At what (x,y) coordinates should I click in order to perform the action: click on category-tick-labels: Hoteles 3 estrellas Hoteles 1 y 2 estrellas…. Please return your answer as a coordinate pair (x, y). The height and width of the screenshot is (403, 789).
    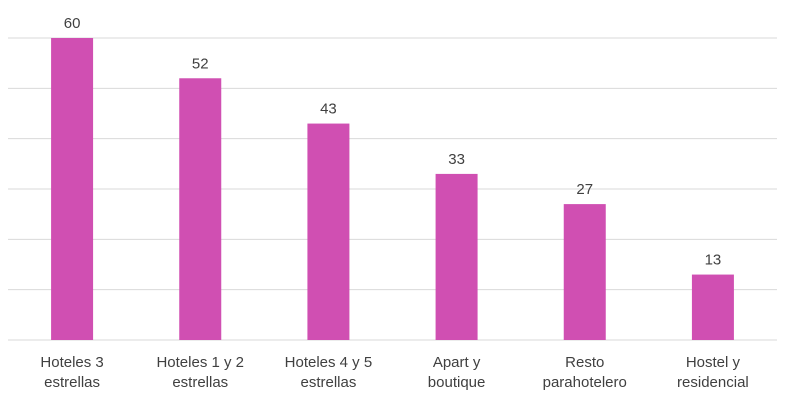
    Looking at the image, I should click on (394, 372).